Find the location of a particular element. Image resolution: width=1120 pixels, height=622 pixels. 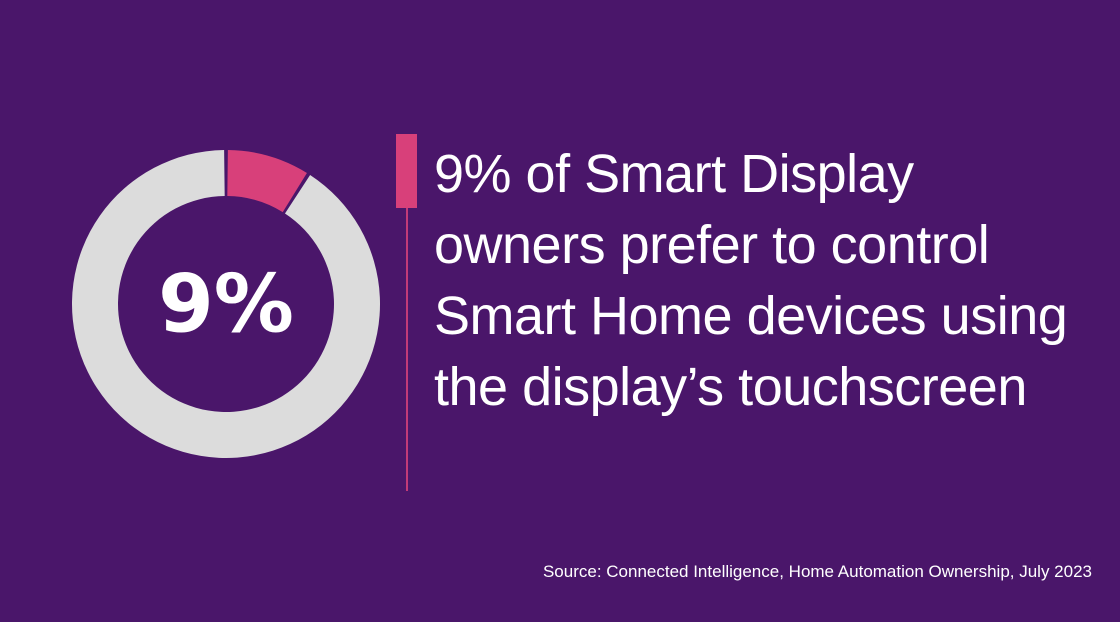

donut-chart-svg: 9% is located at coordinates (226, 304).